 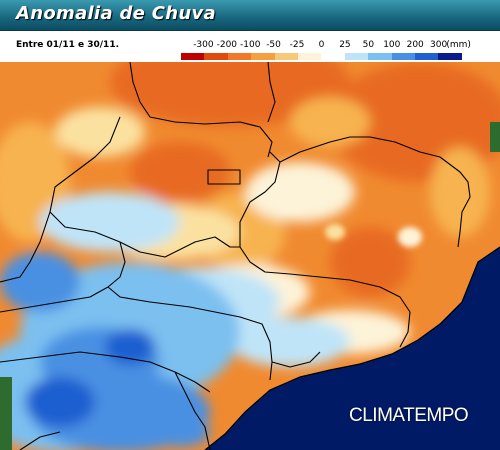 What do you see at coordinates (439, 45) in the screenshot?
I see `scale-tick-label: 300` at bounding box center [439, 45].